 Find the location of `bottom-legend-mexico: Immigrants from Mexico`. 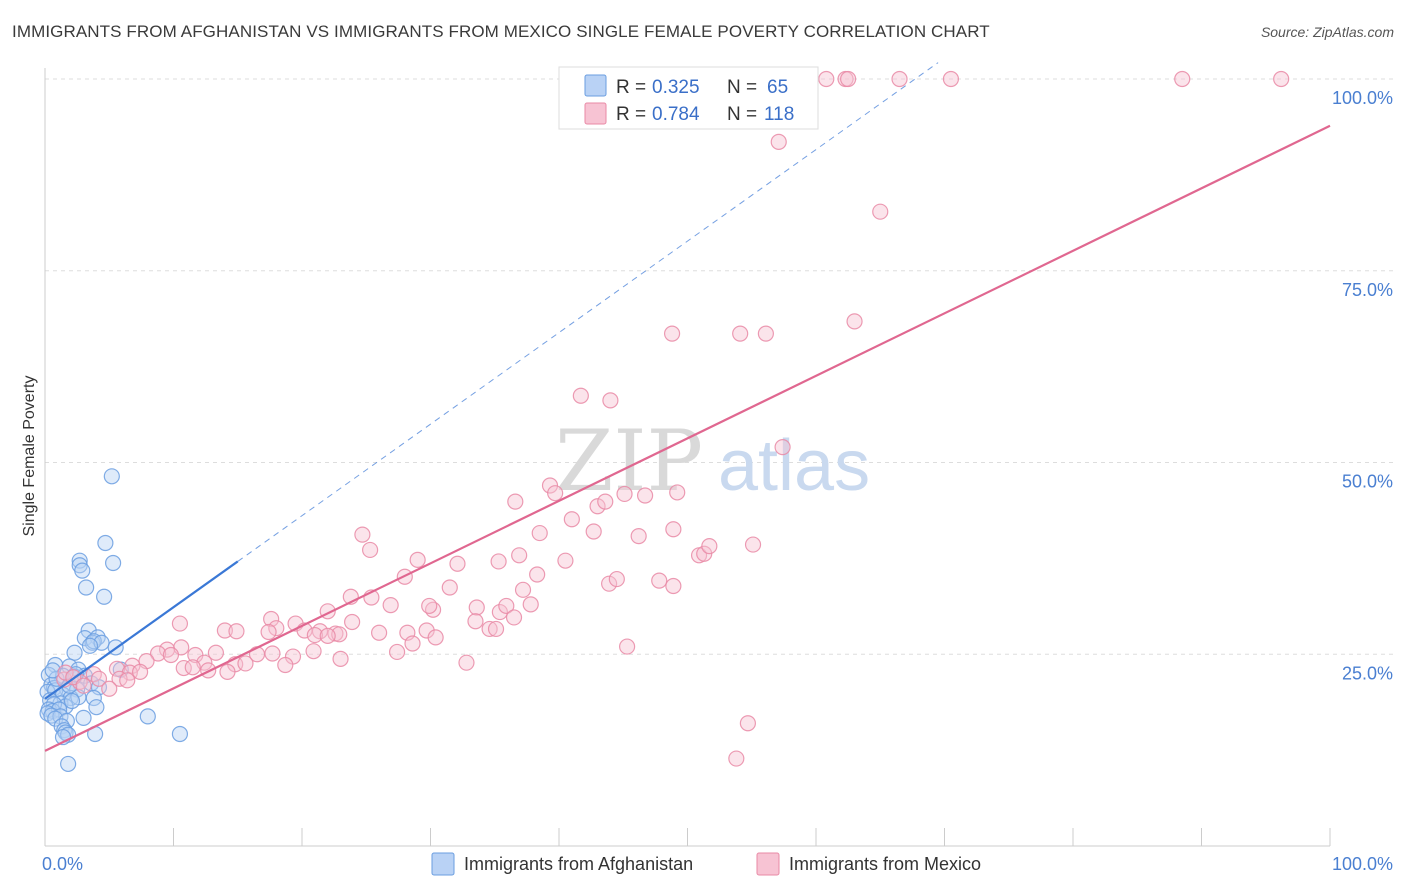

bottom-legend-mexico: Immigrants from Mexico is located at coordinates (885, 864).